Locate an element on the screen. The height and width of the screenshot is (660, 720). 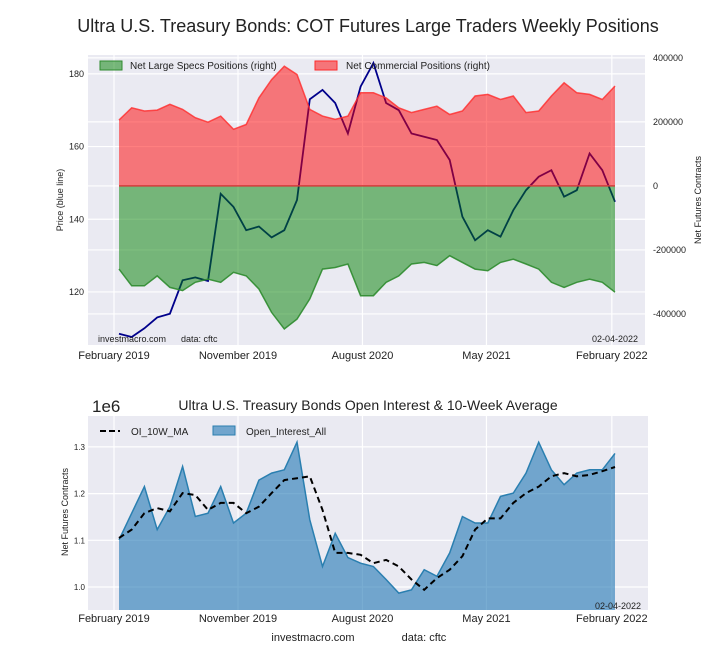
legend-label-commercial: Net Commercial Positions (right) is located at coordinates (418, 66).